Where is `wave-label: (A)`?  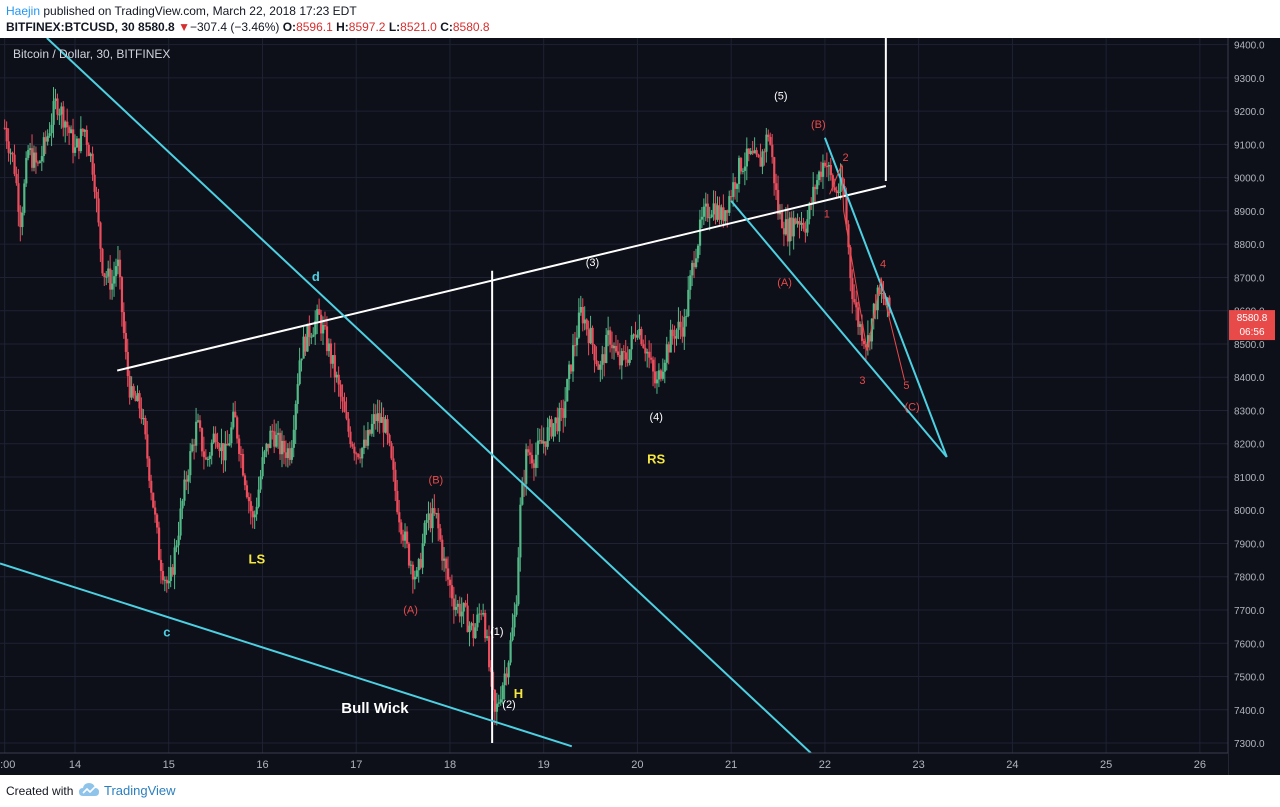
wave-label: (A) is located at coordinates (410, 610).